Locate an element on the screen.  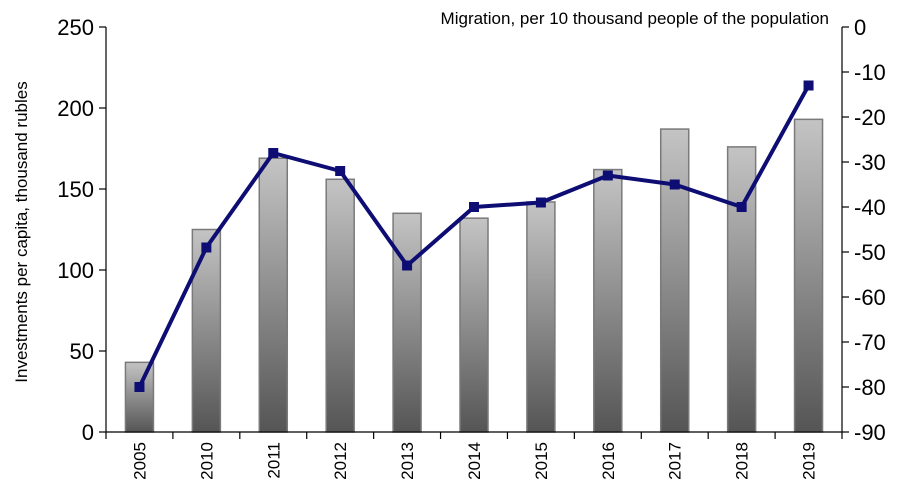
x-tick-label-2012: 2012 is located at coordinates (340, 461).